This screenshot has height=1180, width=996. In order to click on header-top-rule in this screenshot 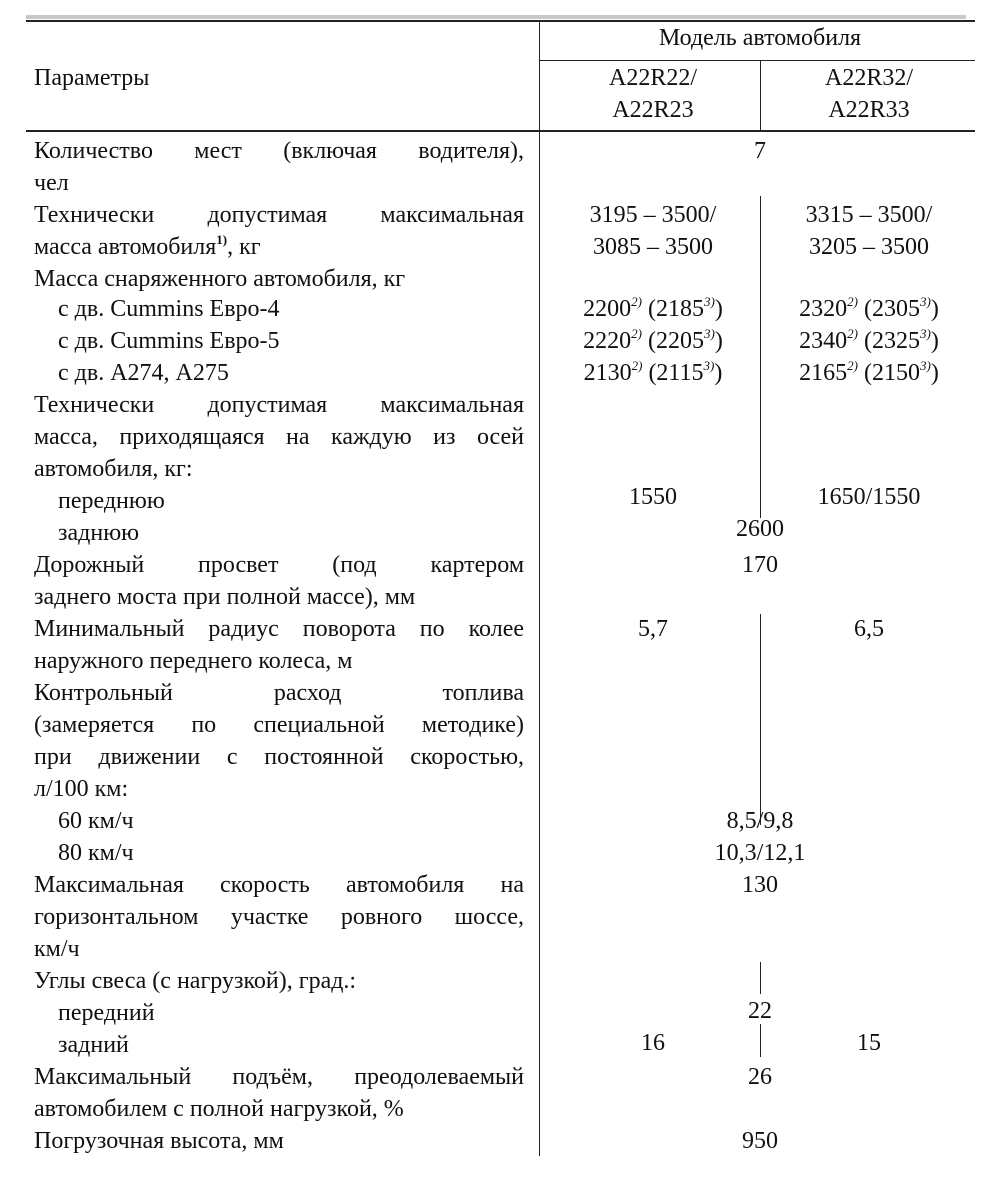, I will do `click(500, 21)`.